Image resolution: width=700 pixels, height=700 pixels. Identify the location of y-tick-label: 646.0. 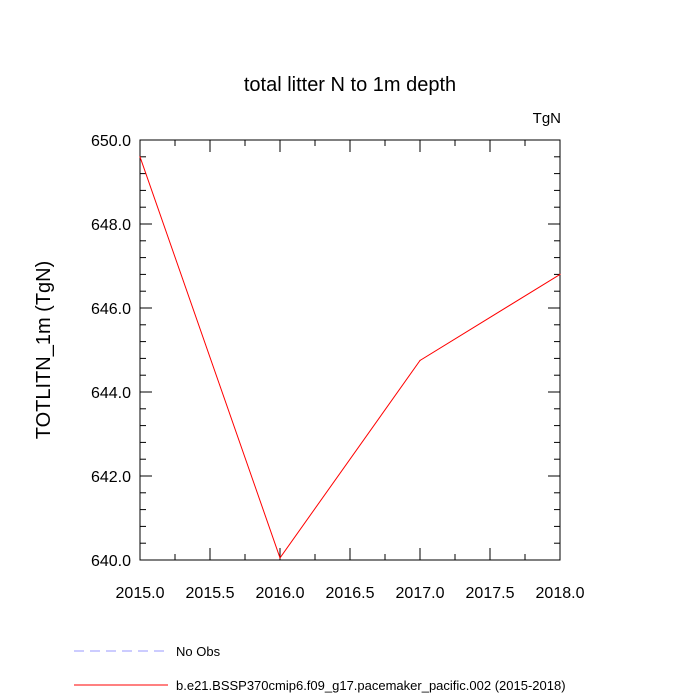
(111, 309).